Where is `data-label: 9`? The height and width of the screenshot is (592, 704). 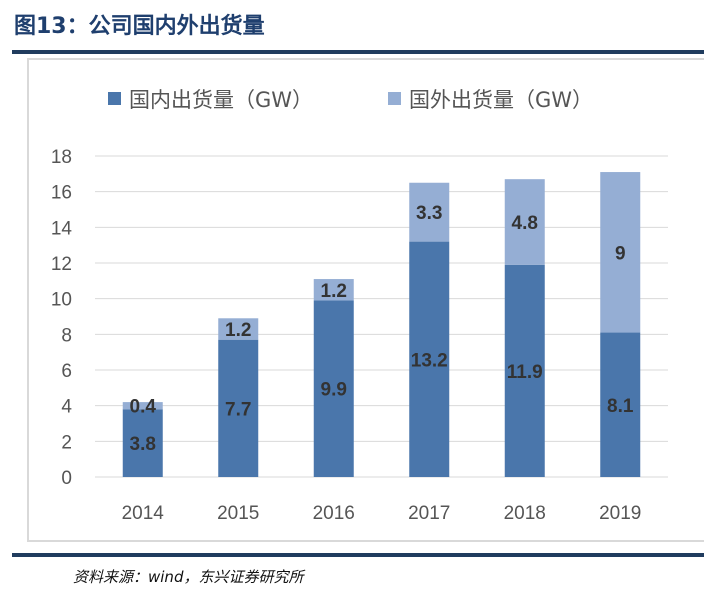
data-label: 9 is located at coordinates (620, 253).